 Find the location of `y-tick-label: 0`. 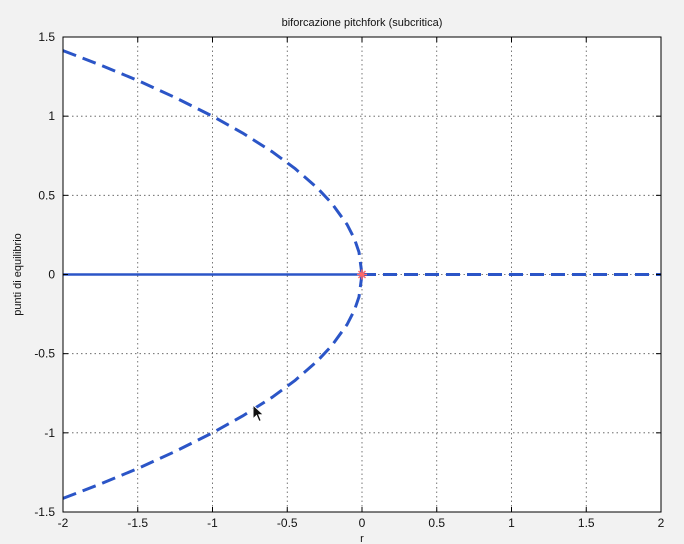

y-tick-label: 0 is located at coordinates (51, 275).